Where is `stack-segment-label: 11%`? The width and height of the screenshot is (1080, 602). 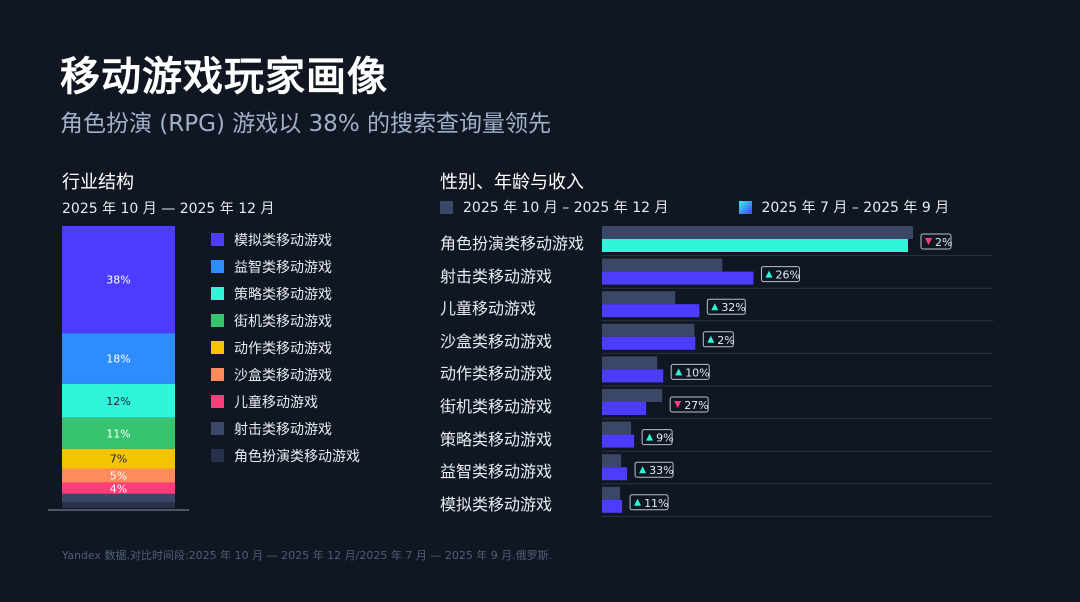 stack-segment-label: 11% is located at coordinates (118, 433).